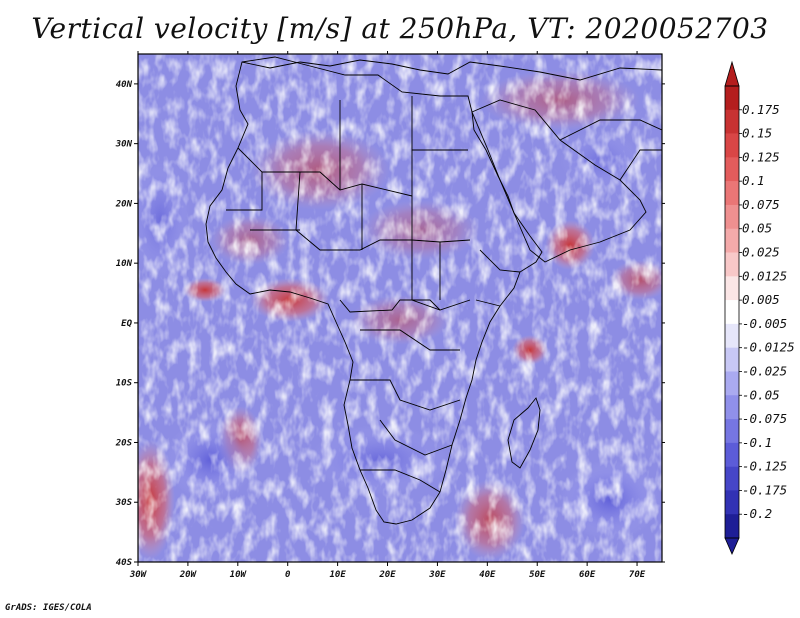 This screenshot has height=618, width=800. I want to click on colorbar-label: -0.075, so click(764, 418).